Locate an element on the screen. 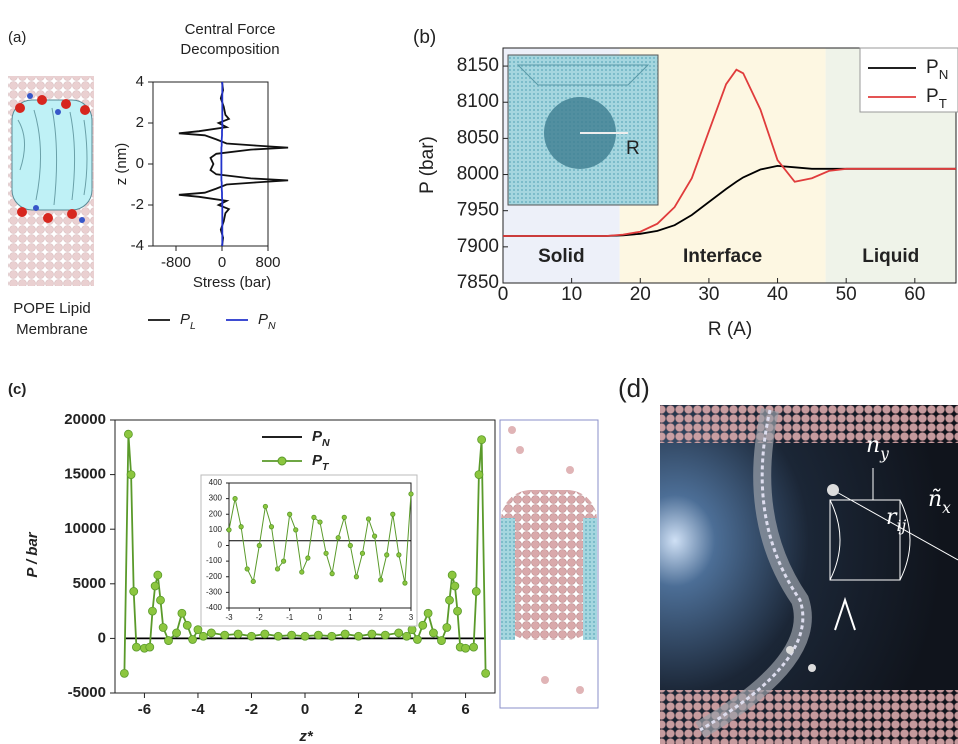 The height and width of the screenshot is (744, 958). y-tick-label: 10000 is located at coordinates (85, 528).